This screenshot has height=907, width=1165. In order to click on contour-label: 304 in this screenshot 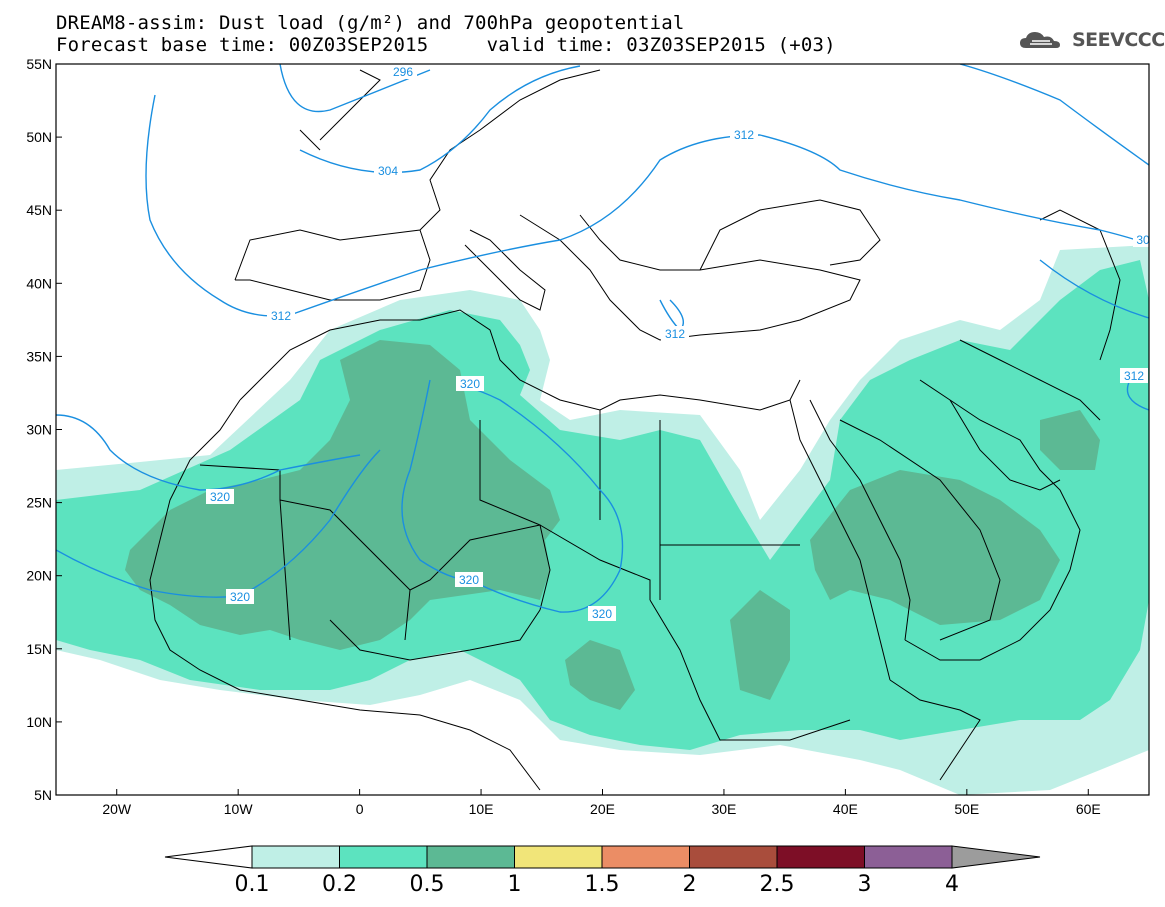, I will do `click(388, 171)`.